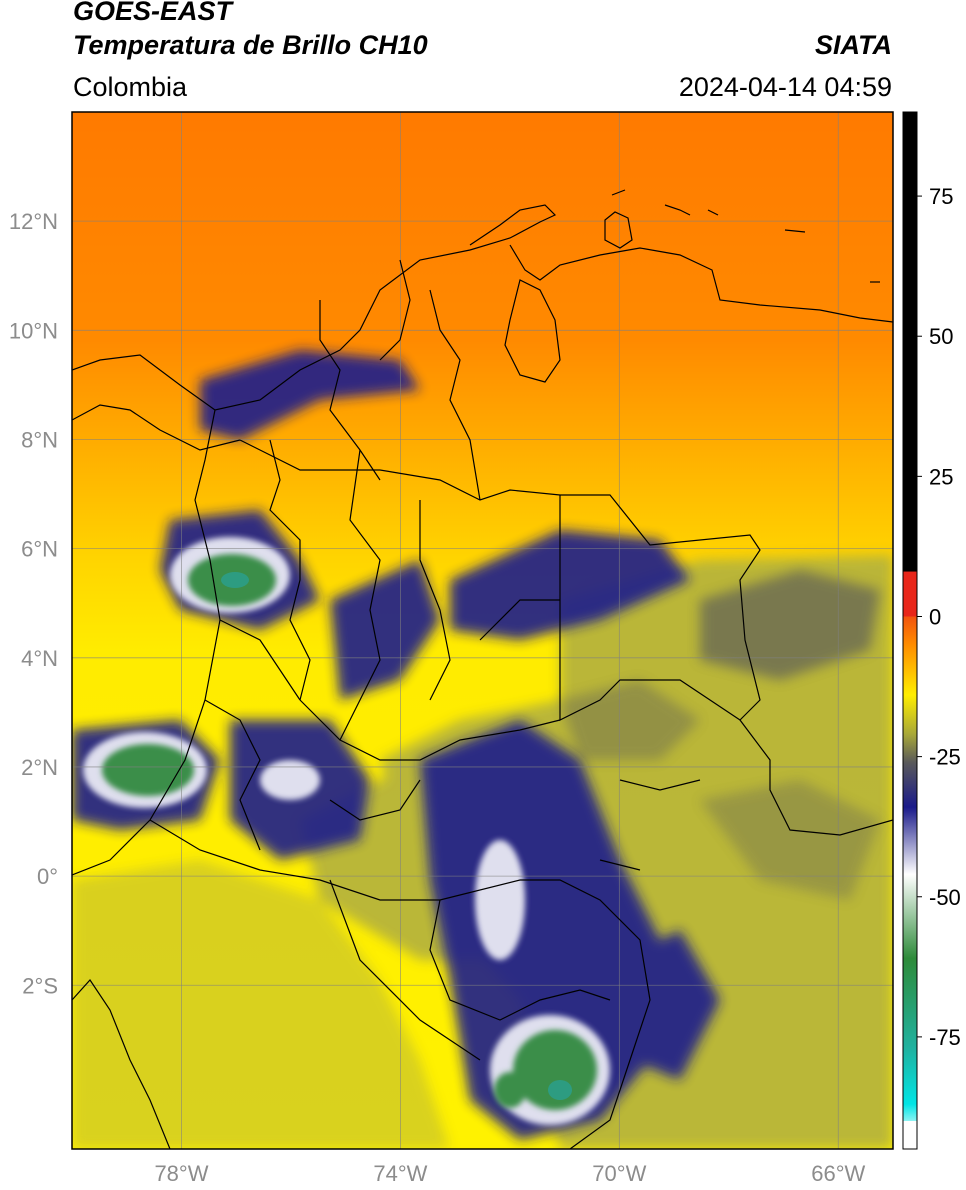  I want to click on lat-tick-label: 2°N, so click(39, 767).